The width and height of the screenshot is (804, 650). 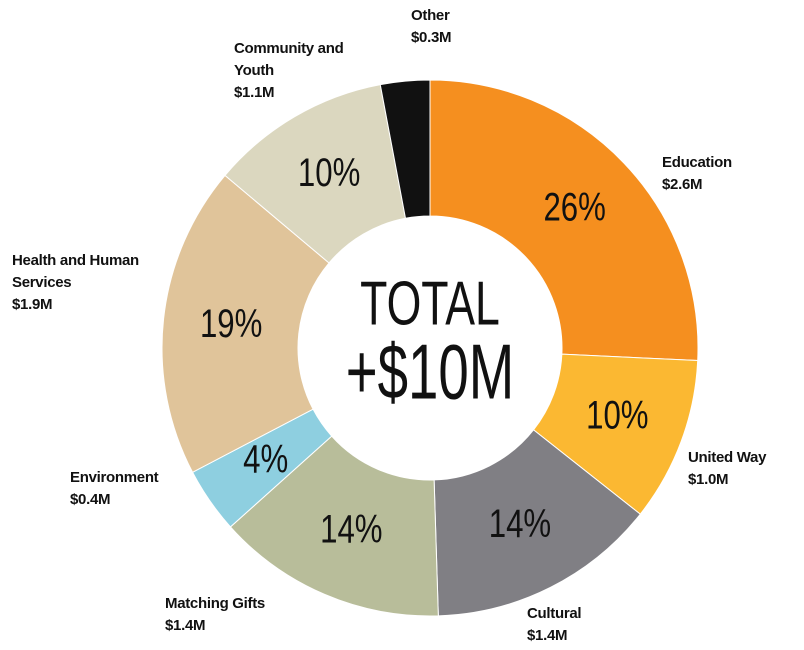 I want to click on value-label: $1.0M, so click(x=708, y=479).